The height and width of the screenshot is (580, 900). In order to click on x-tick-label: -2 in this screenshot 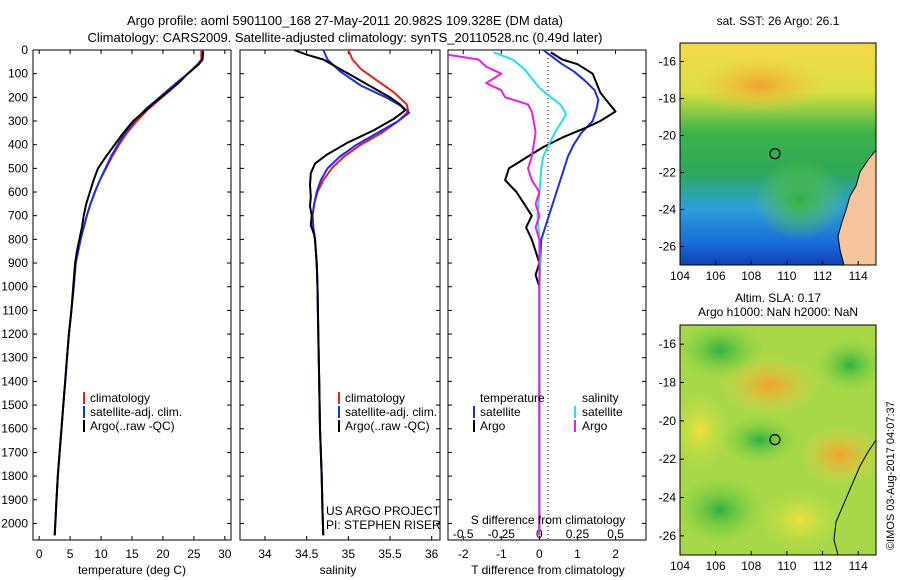, I will do `click(463, 554)`.